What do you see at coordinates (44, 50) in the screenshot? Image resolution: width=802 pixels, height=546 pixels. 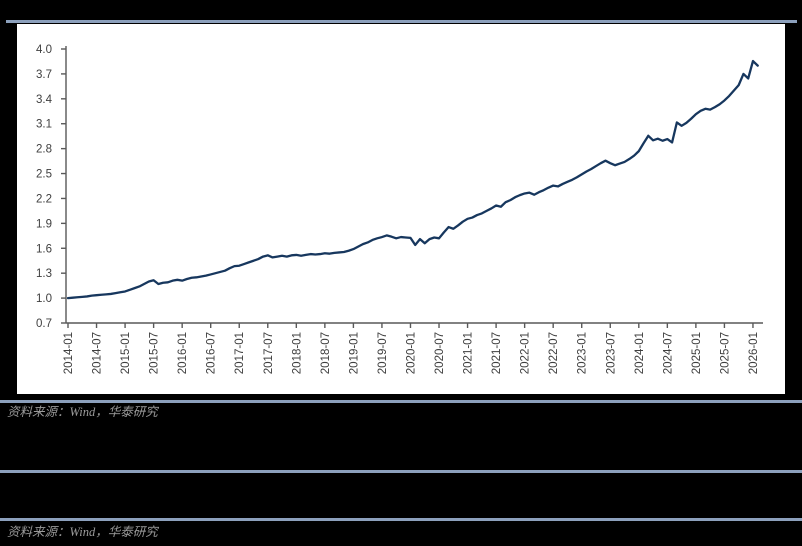 I see `y-tick-label: 4.0` at bounding box center [44, 50].